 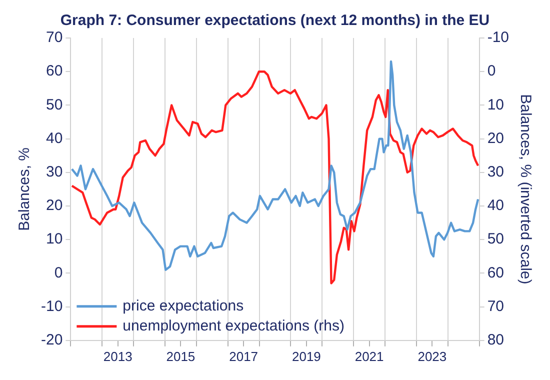 What do you see at coordinates (525, 189) in the screenshot?
I see `y2-axis-title: Balances, % (inverted scale)` at bounding box center [525, 189].